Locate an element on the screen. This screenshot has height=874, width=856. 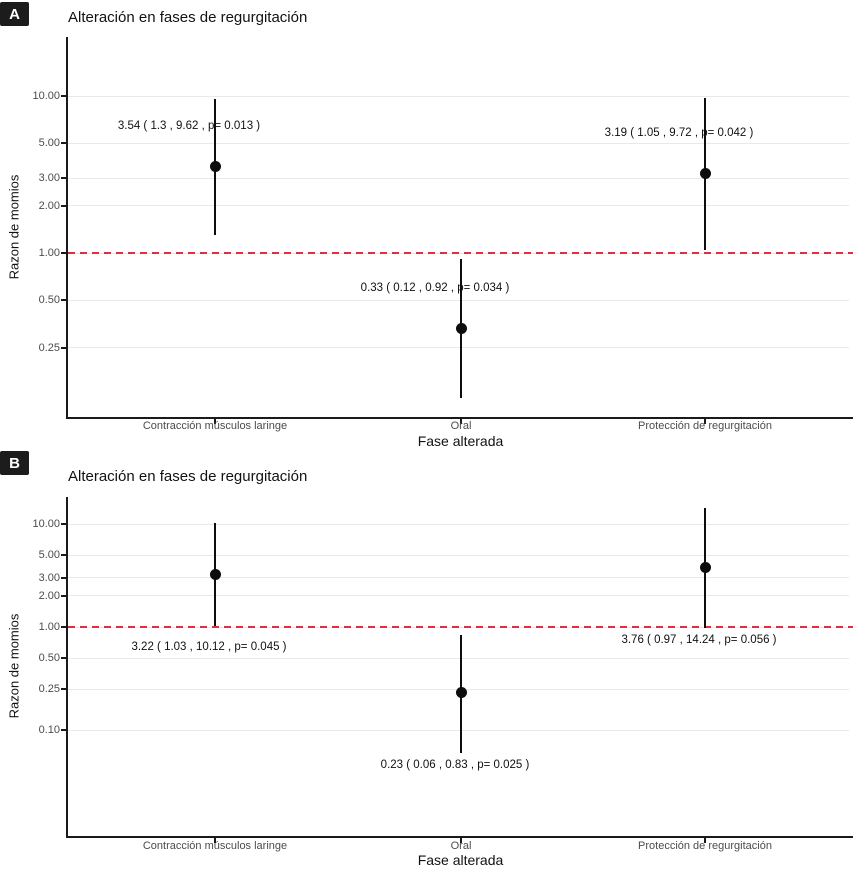
panel-a-annotation: 3.54 ( 1.3 , 9.62 , p= 0.013 ) is located at coordinates (189, 125).